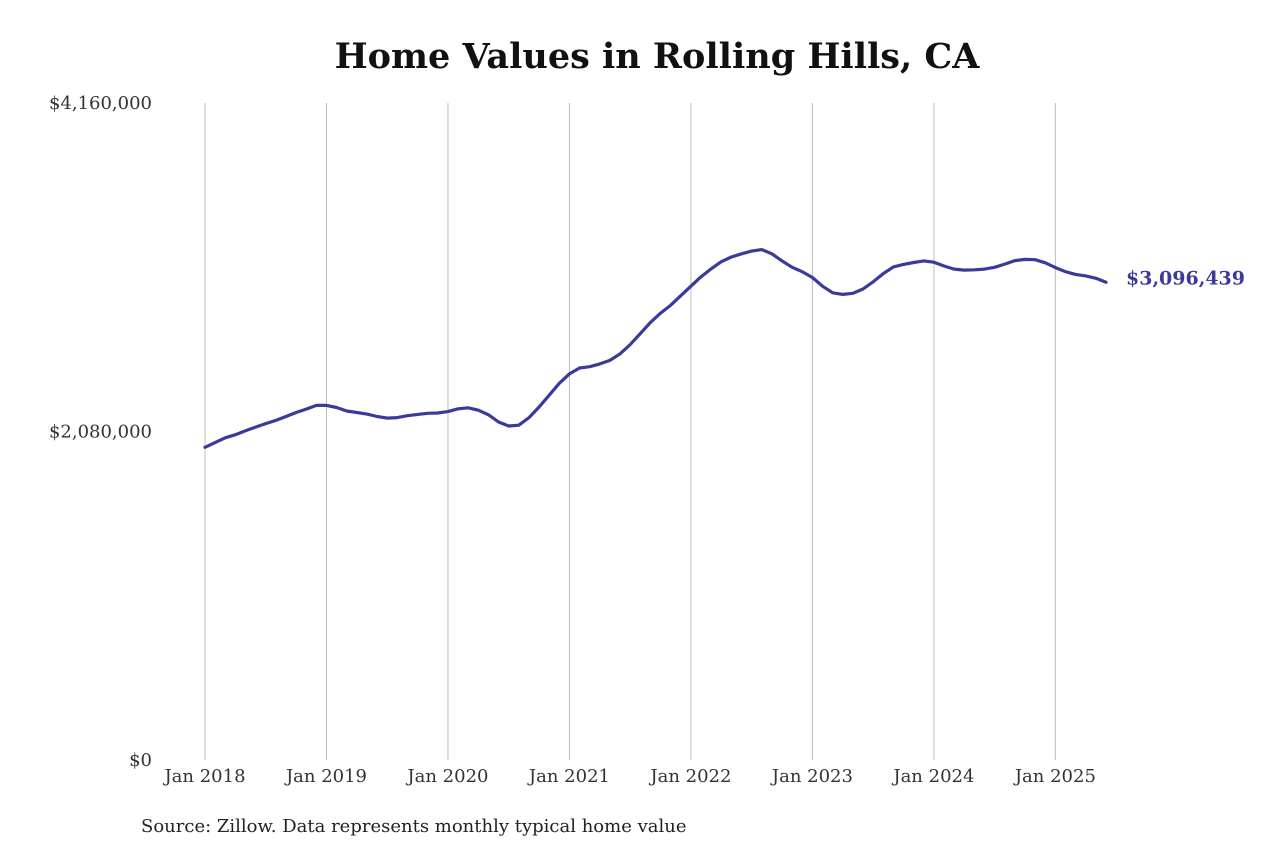 The height and width of the screenshot is (853, 1280). What do you see at coordinates (932, 776) in the screenshot?
I see `x-tick-label: Jan 2024` at bounding box center [932, 776].